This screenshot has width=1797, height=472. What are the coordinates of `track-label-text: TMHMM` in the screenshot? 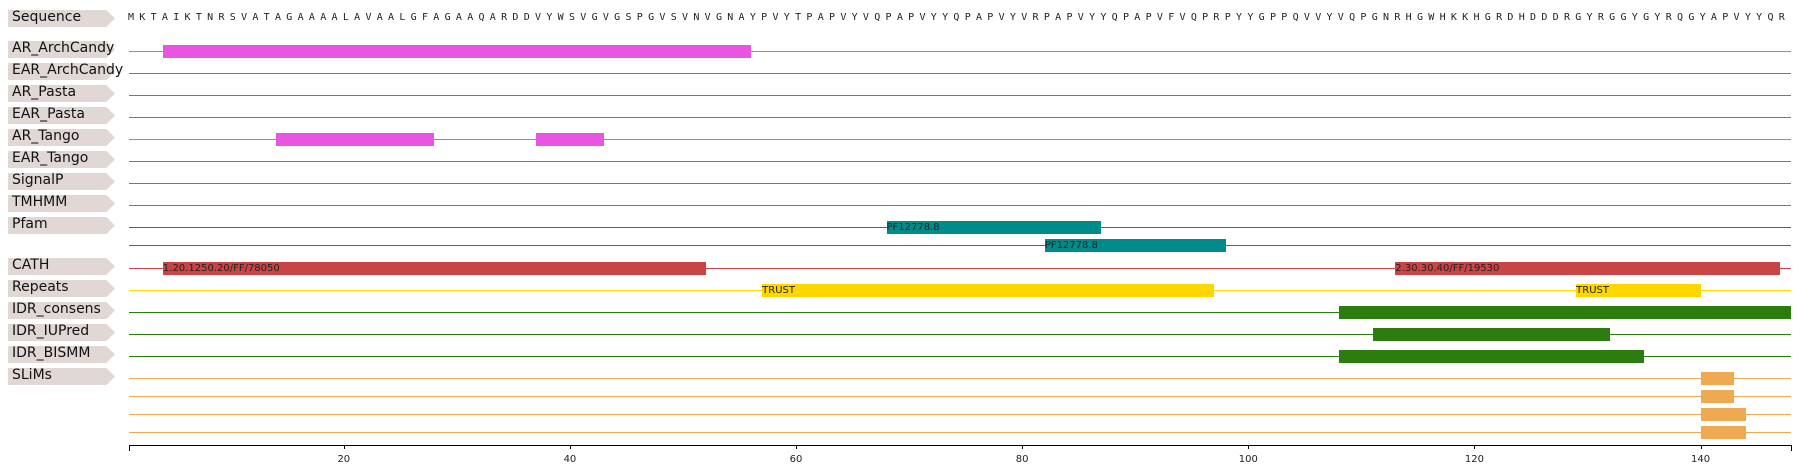 It's located at (40, 202).